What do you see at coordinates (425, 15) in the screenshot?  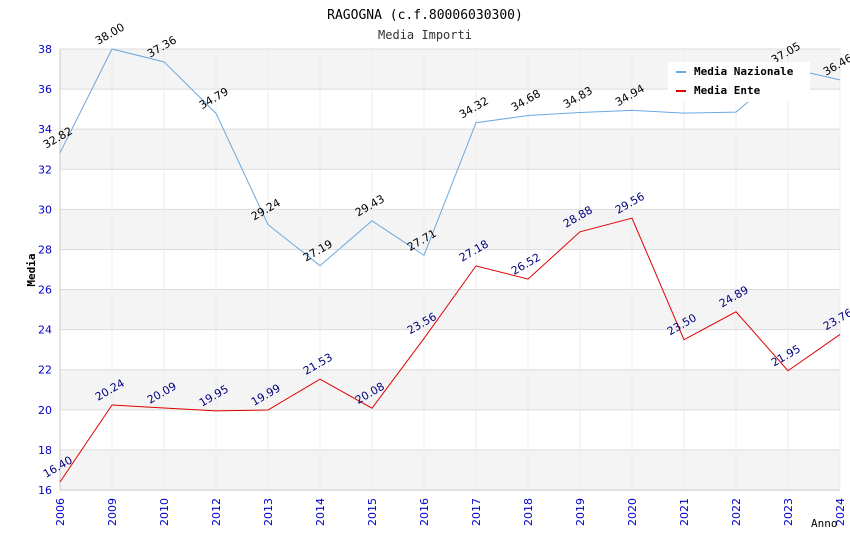 I see `chart-title: RAGOGNA (c.f.80006030300)` at bounding box center [425, 15].